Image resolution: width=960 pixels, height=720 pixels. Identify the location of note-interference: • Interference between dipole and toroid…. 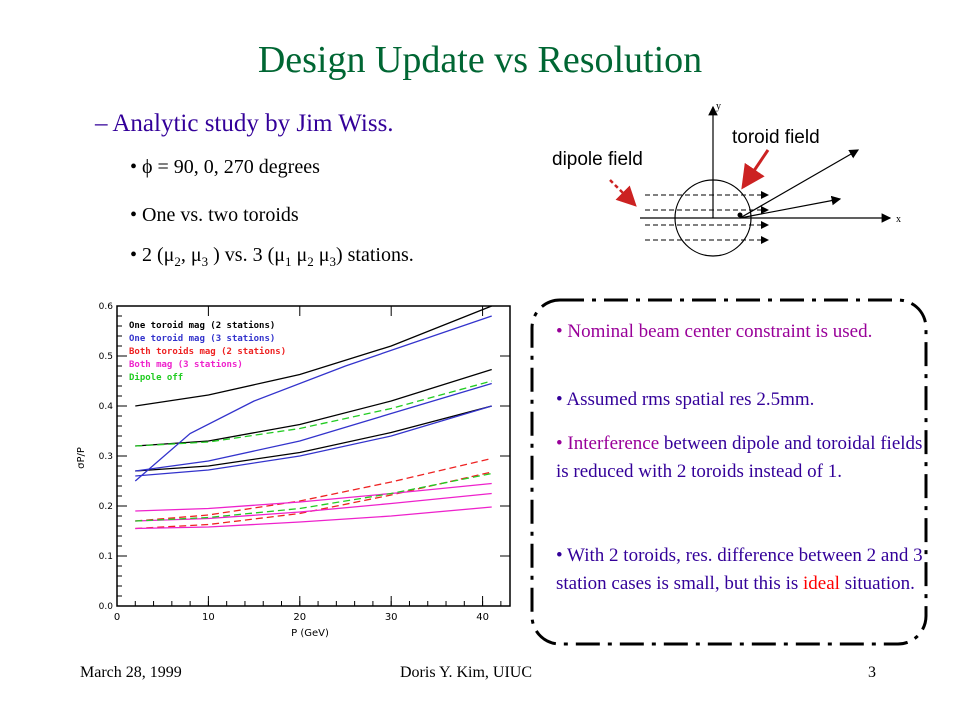
(739, 457).